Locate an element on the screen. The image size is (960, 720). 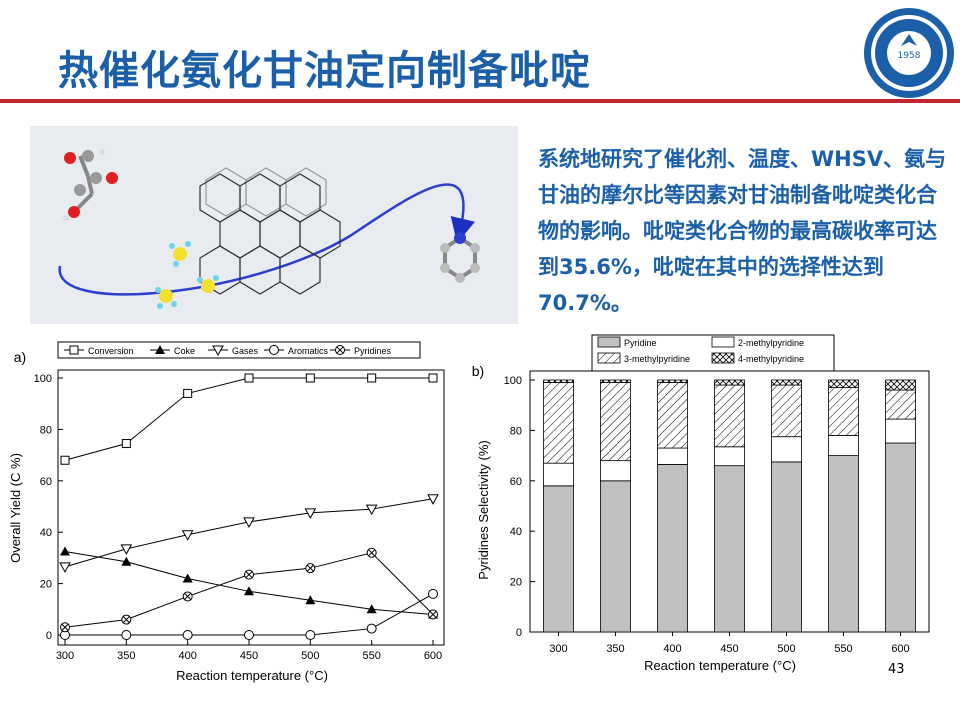
chart-a-xtick-label: 550 is located at coordinates (371, 656).